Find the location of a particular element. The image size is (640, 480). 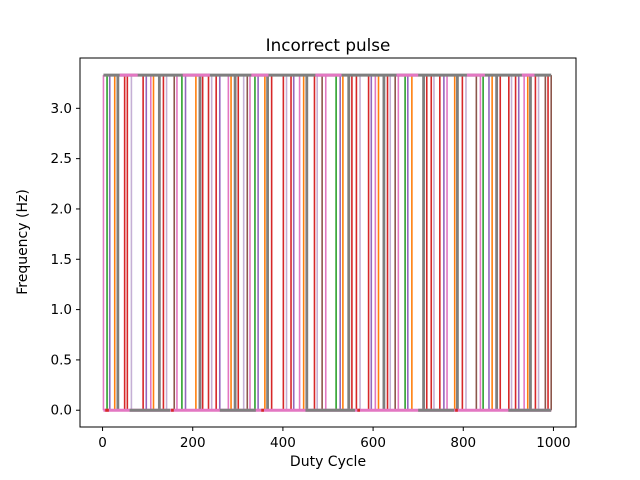

chart-title: Incorrect pulse is located at coordinates (328, 45).